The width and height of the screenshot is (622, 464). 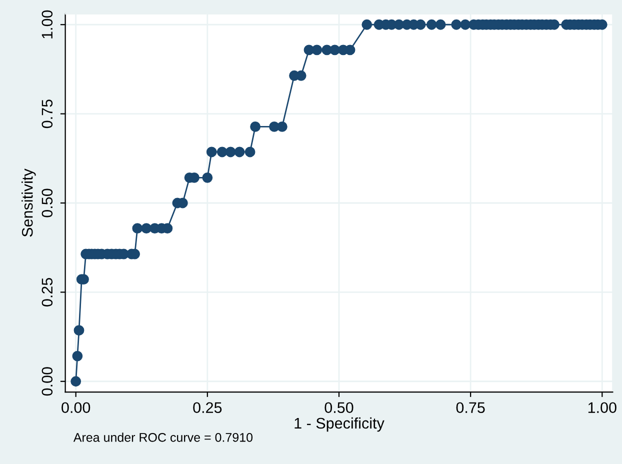 I want to click on x-tick-label: 1.00, so click(x=602, y=408).